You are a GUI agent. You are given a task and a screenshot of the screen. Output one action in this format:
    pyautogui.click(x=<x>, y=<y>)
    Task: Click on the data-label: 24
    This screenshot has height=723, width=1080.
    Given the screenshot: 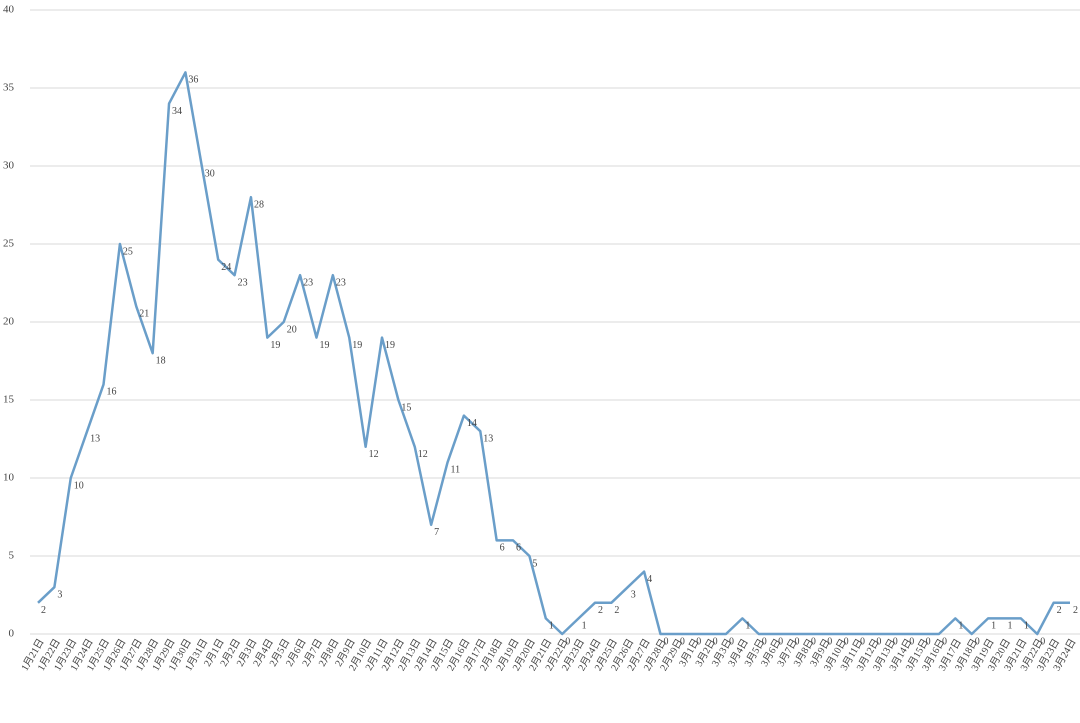 What is the action you would take?
    pyautogui.click(x=226, y=267)
    